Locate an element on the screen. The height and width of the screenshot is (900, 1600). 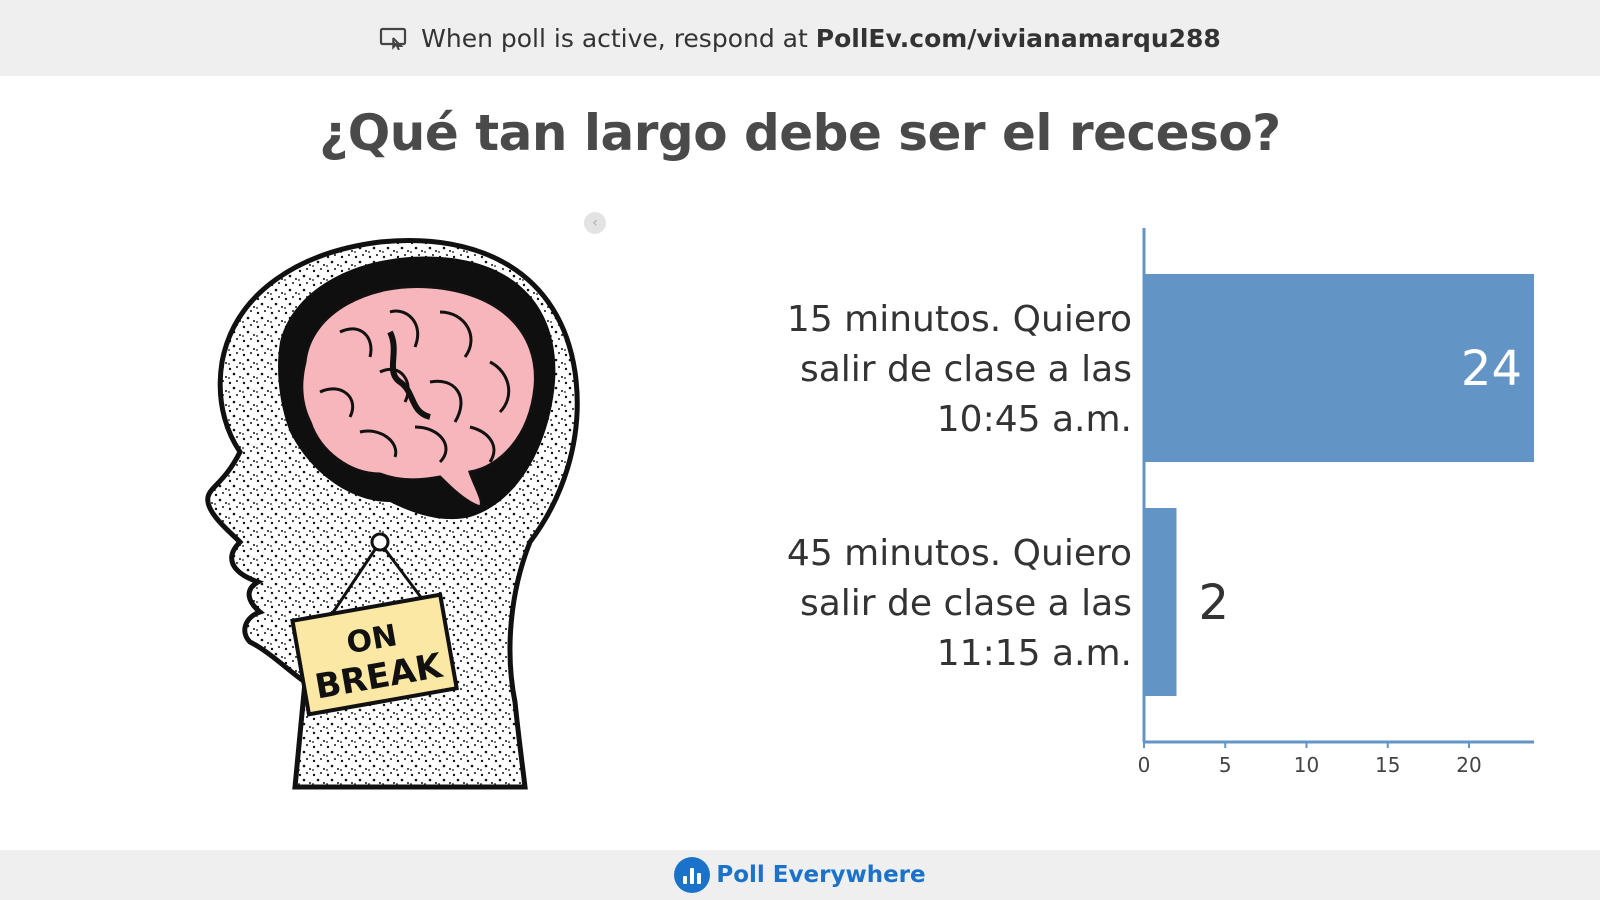
collapse-image-button: ‹ is located at coordinates (595, 223).